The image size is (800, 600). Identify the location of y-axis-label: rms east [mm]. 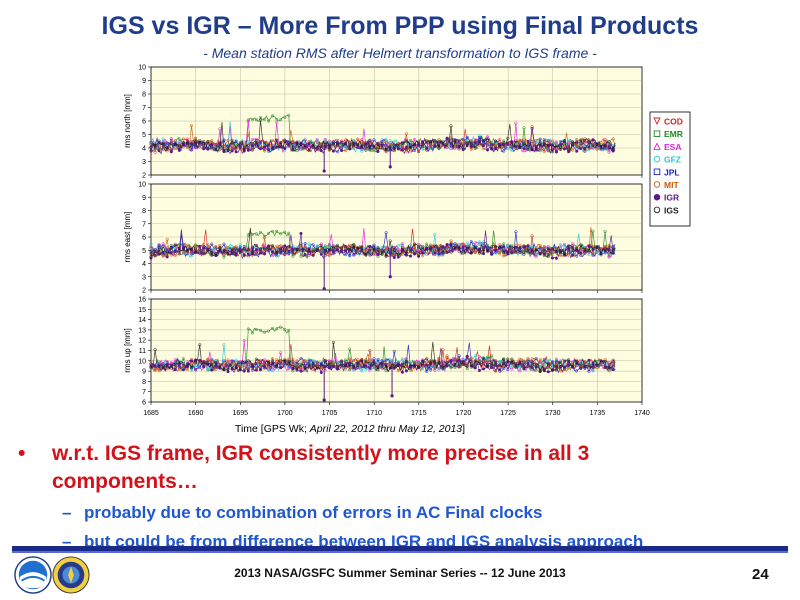
(127, 237).